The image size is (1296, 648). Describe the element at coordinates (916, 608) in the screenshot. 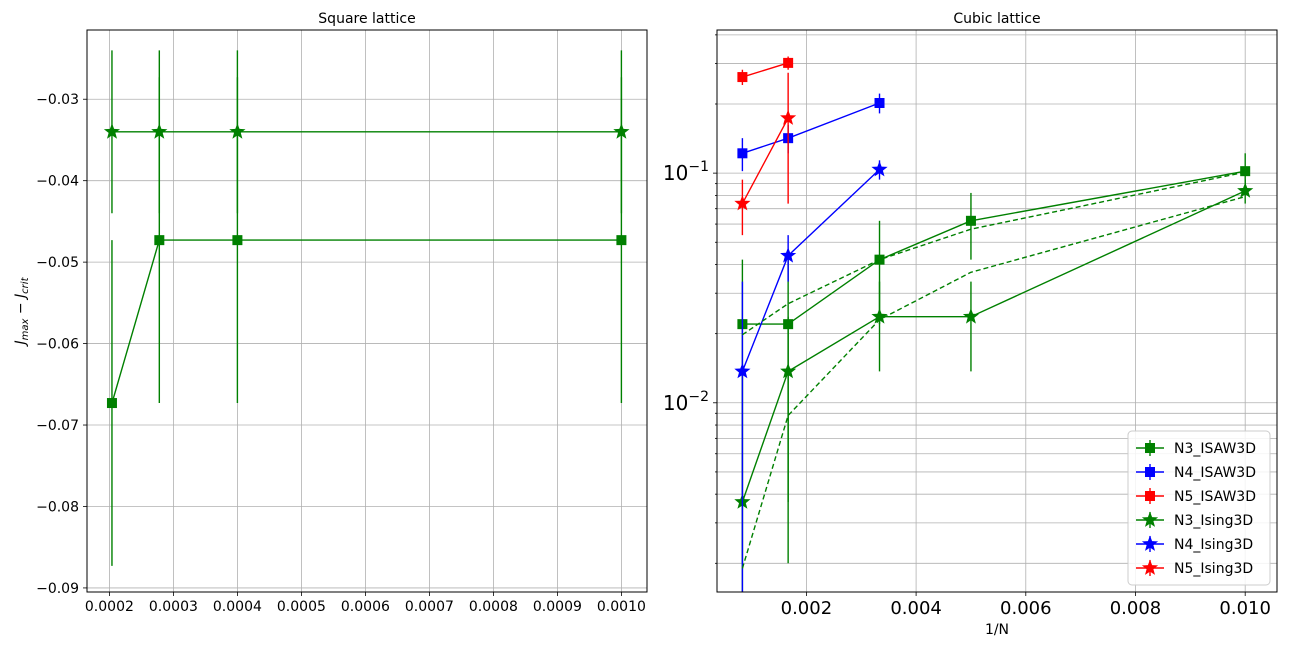

I see `x-tick-label: 0.004` at that location.